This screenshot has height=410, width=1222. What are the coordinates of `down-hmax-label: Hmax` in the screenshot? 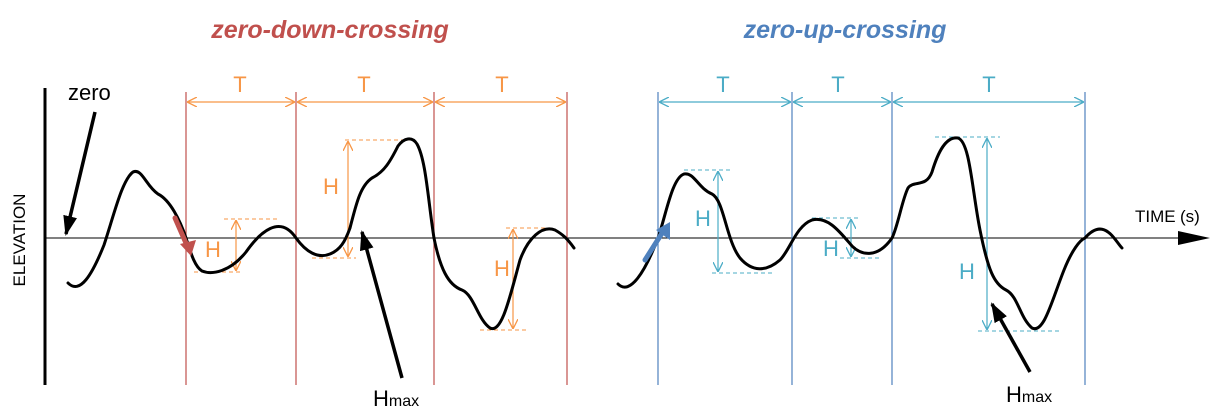 It's located at (396, 398).